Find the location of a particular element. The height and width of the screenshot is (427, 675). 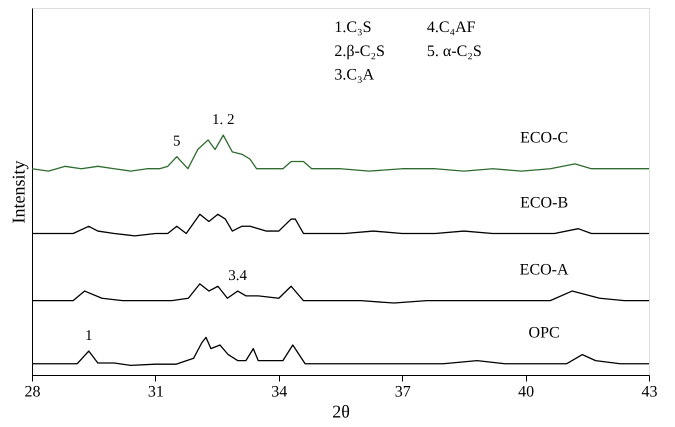

annotation: 1. 2 is located at coordinates (223, 120).